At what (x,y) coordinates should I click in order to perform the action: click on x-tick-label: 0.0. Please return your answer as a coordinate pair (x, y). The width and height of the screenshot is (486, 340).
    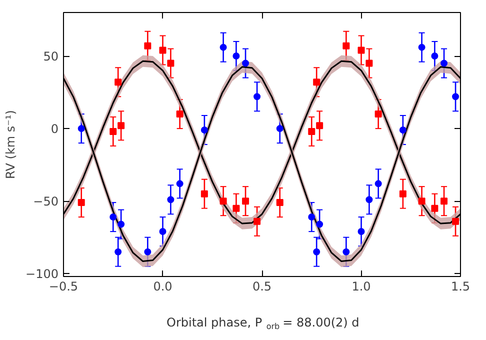
    Looking at the image, I should click on (162, 287).